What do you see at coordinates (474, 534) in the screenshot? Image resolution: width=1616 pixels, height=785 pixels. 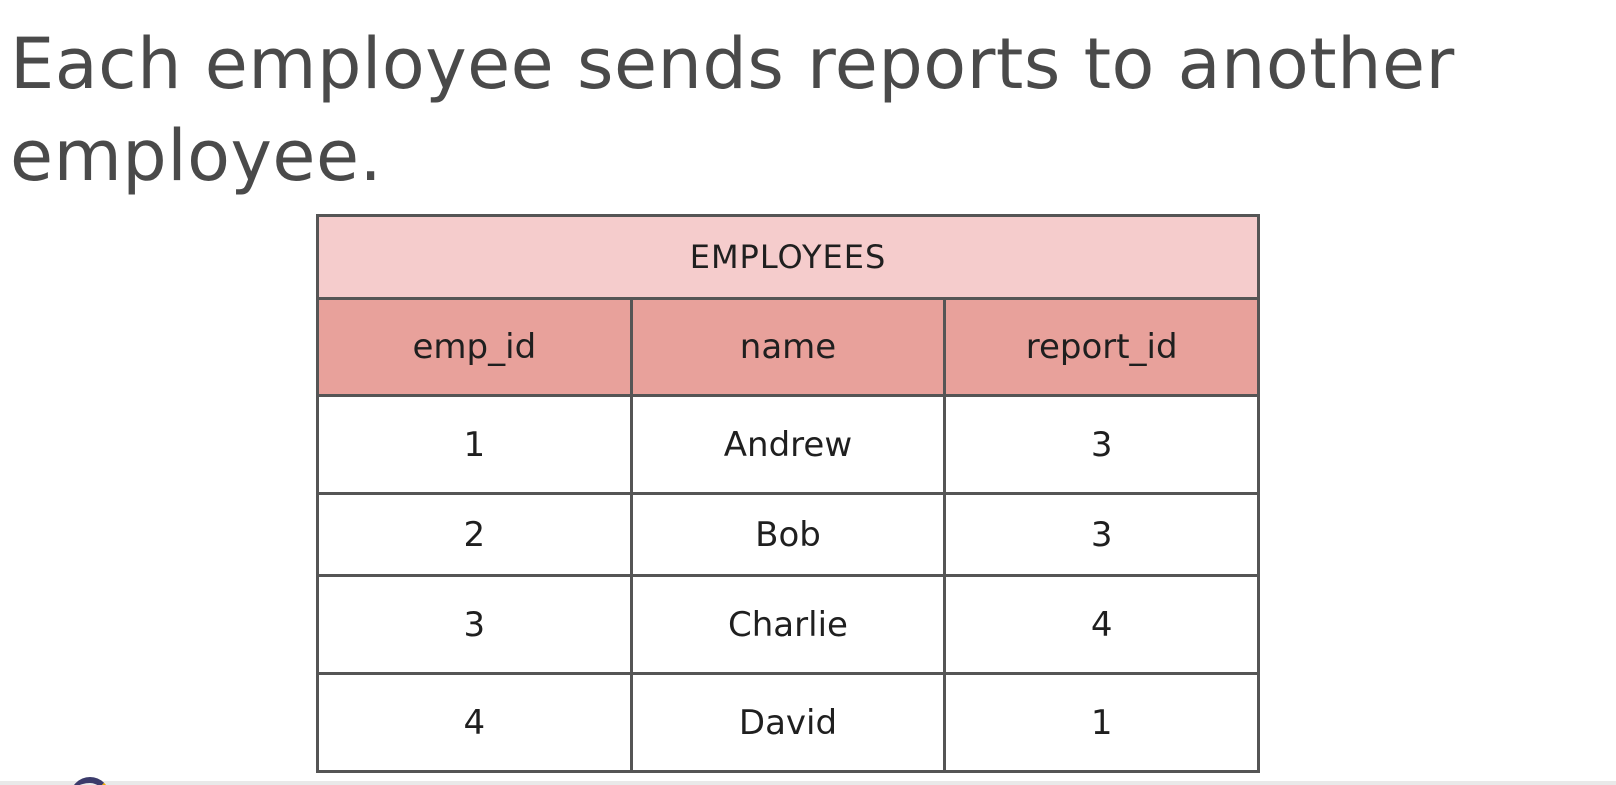 I see `cell-emp-id: 2` at bounding box center [474, 534].